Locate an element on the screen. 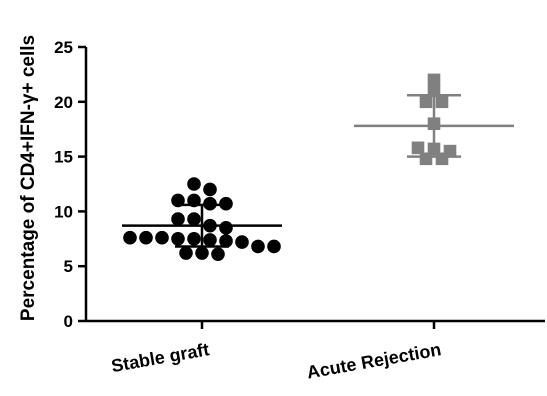 The image size is (547, 396). x-category-label: Stable graft is located at coordinates (160, 357).